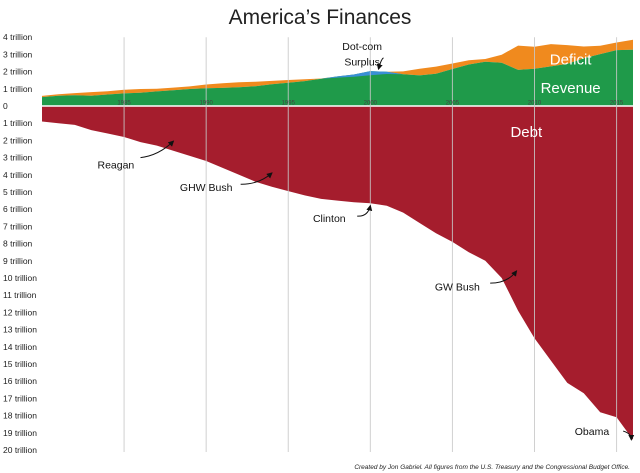 The height and width of the screenshot is (473, 640). I want to click on x-tick-label: 1990, so click(206, 104).